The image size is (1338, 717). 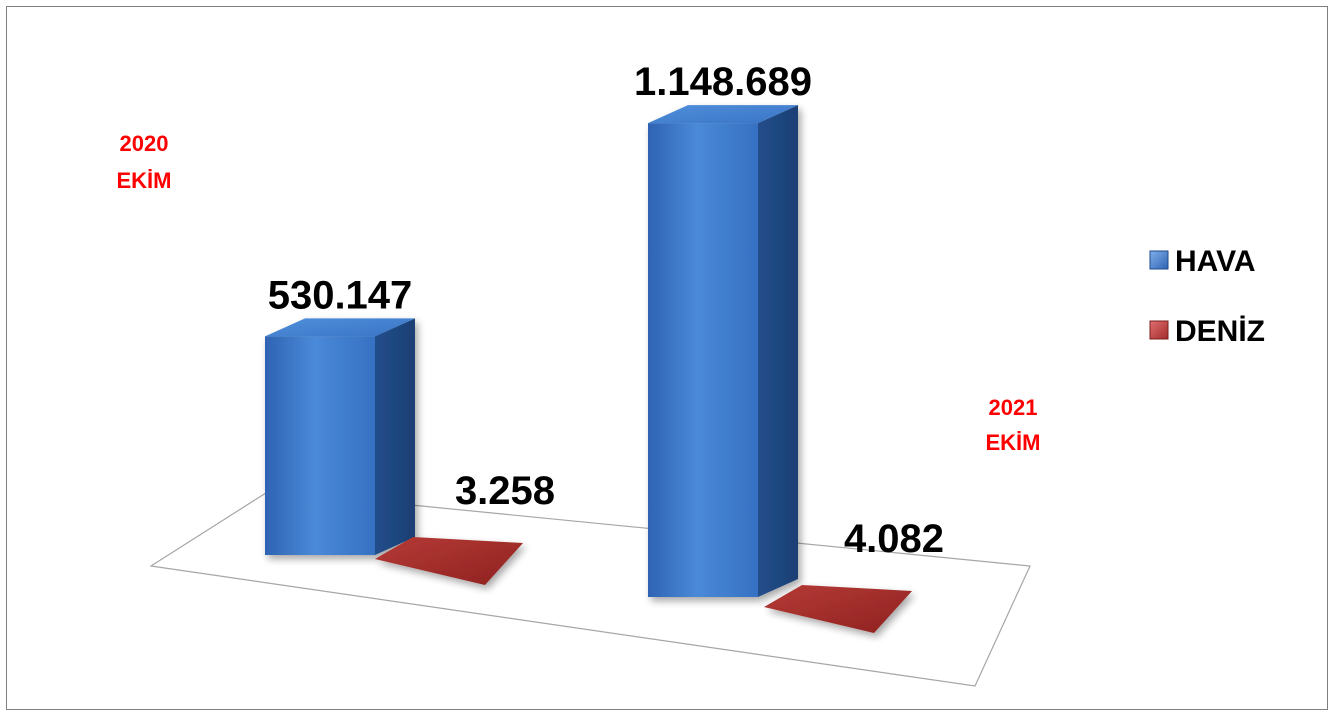 I want to click on legend-swatch-deniz, so click(x=1159, y=330).